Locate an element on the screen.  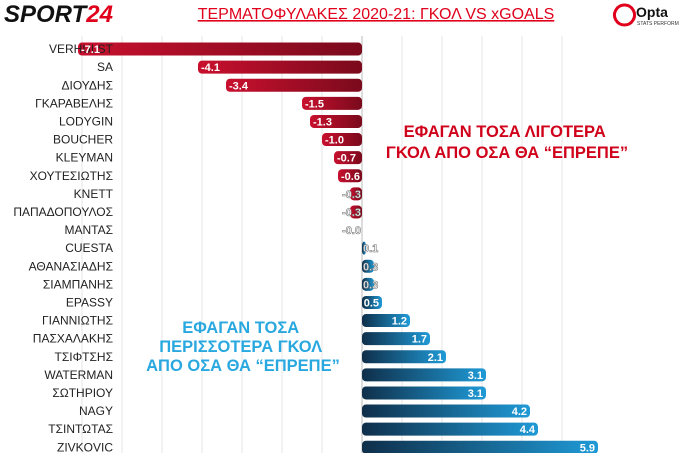
category-label-8: KNETT is located at coordinates (94, 194).